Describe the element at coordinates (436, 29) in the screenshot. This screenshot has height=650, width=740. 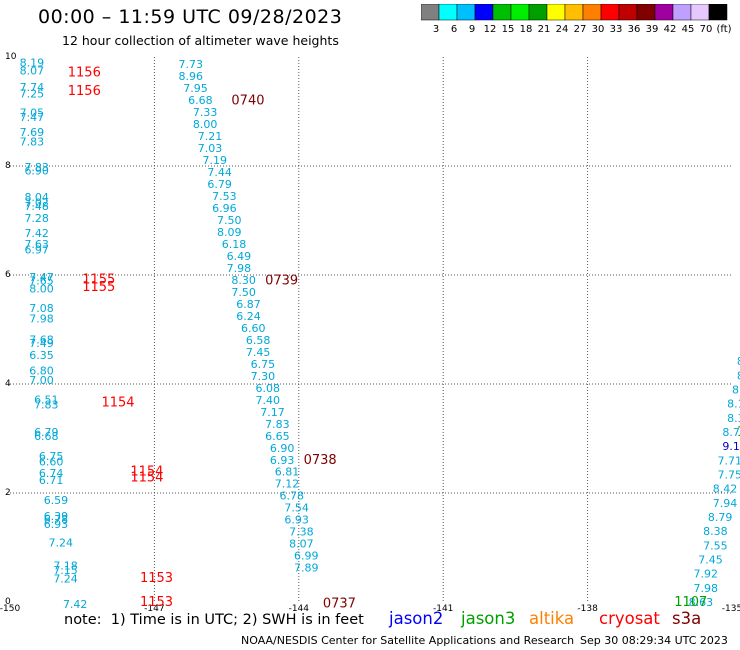
I see `colorbar-label: 3` at that location.